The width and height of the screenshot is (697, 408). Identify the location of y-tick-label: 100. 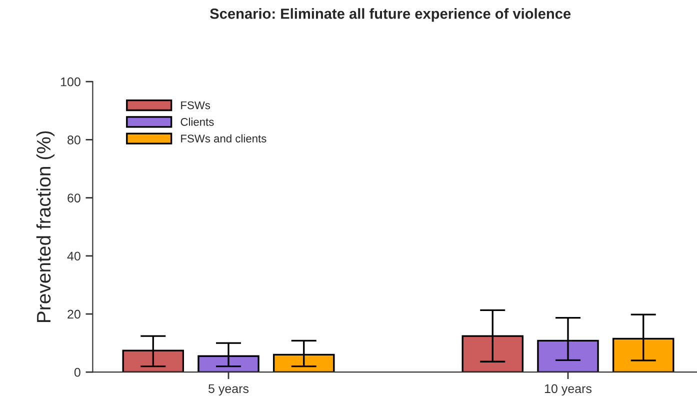
(70, 81).